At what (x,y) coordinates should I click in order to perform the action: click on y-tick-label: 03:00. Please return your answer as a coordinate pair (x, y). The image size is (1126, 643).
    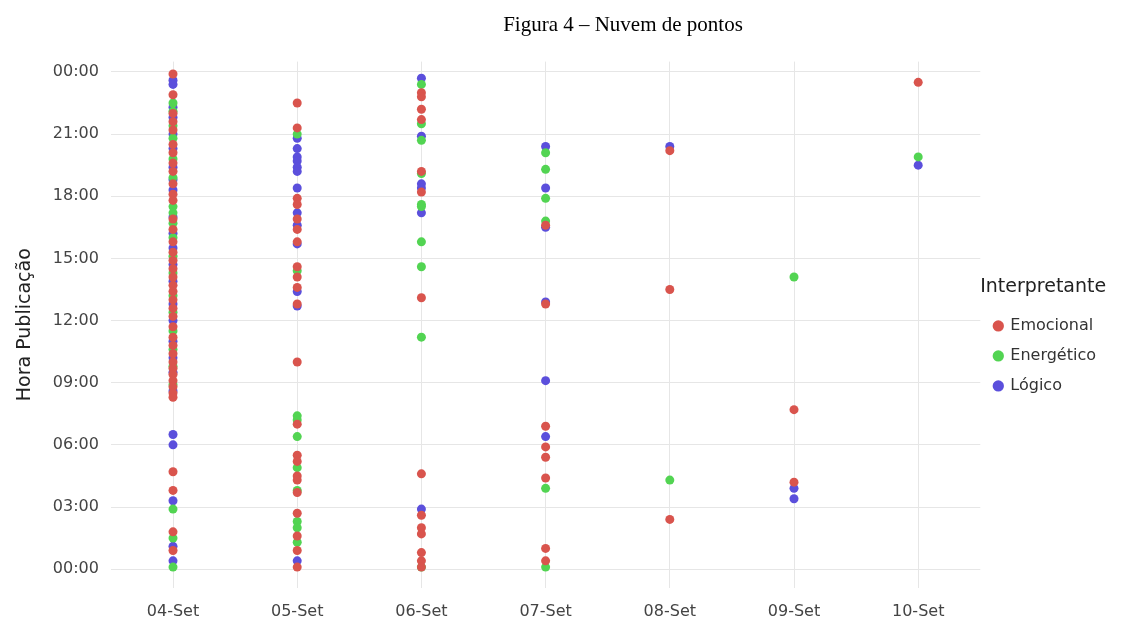
    Looking at the image, I should click on (75, 506).